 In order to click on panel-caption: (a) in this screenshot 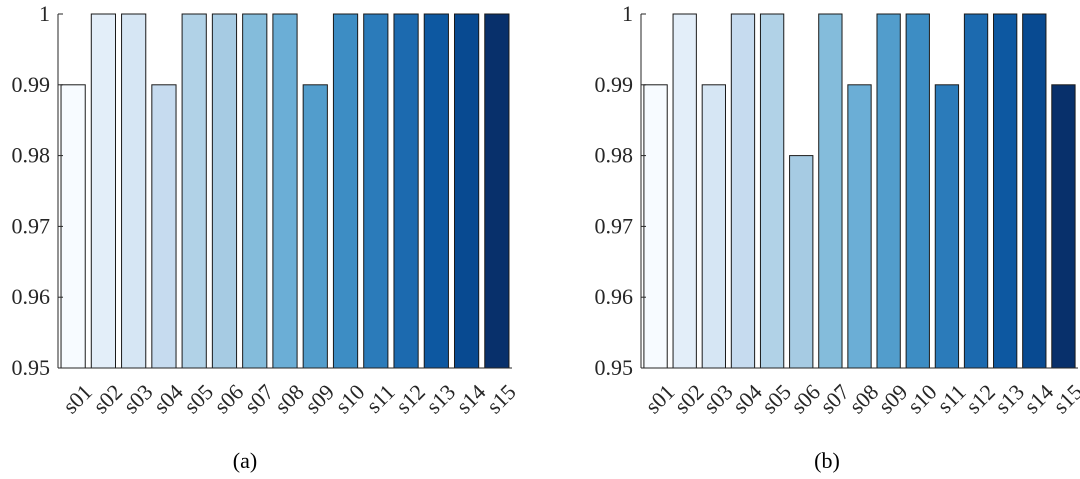, I will do `click(245, 460)`.